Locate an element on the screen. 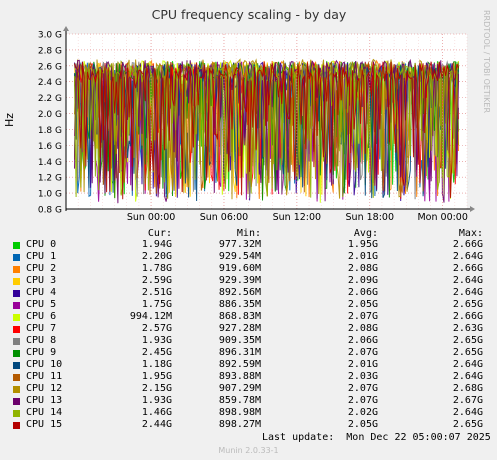 This screenshot has width=497, height=460. legend-value-cur: 2.15G is located at coordinates (156, 388).